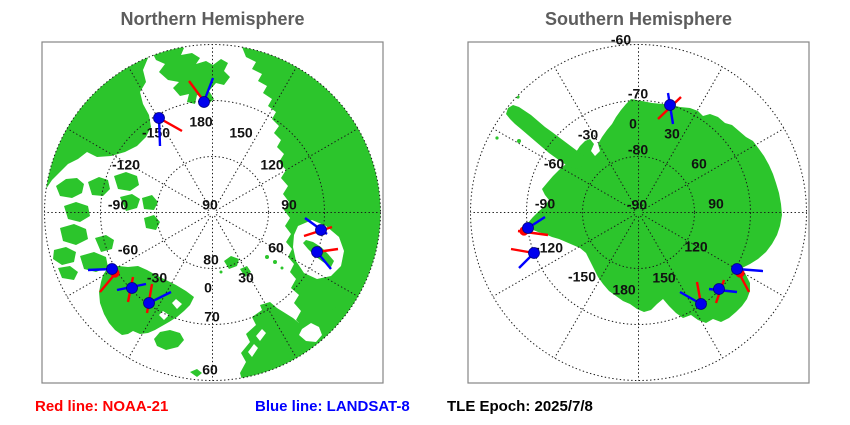  What do you see at coordinates (638, 94) in the screenshot?
I see `latitude-label: -70` at bounding box center [638, 94].